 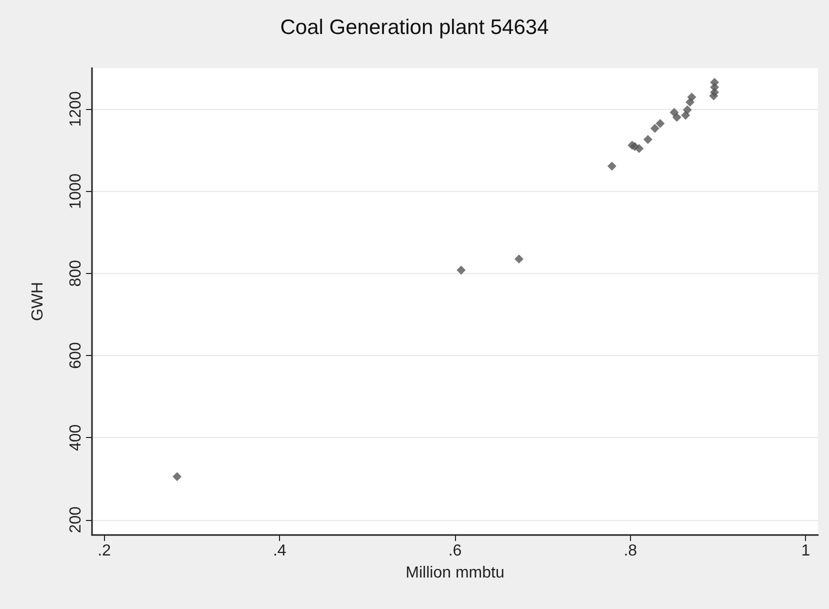 What do you see at coordinates (76, 355) in the screenshot?
I see `y-tick-label: 600` at bounding box center [76, 355].